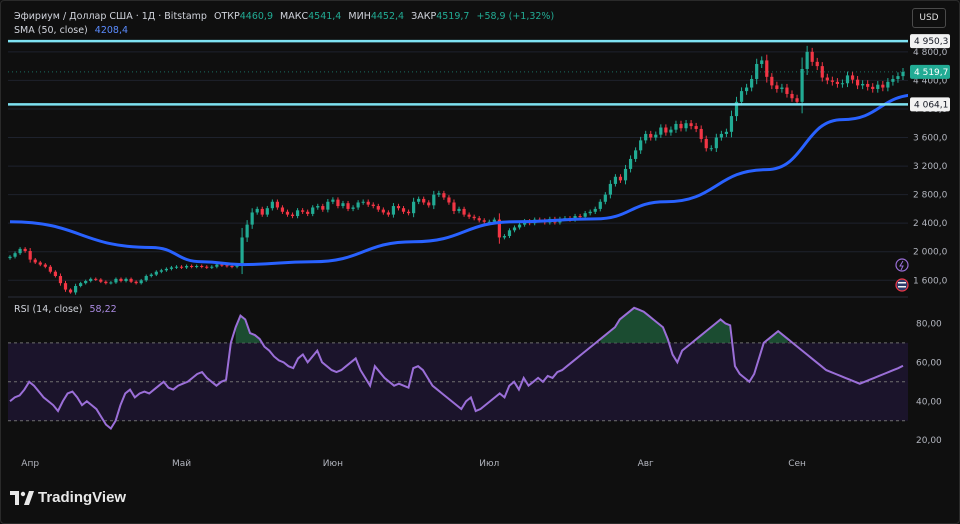 This screenshot has height=524, width=960. What do you see at coordinates (453, 16) in the screenshot?
I see `close-value: 4519,7` at bounding box center [453, 16].